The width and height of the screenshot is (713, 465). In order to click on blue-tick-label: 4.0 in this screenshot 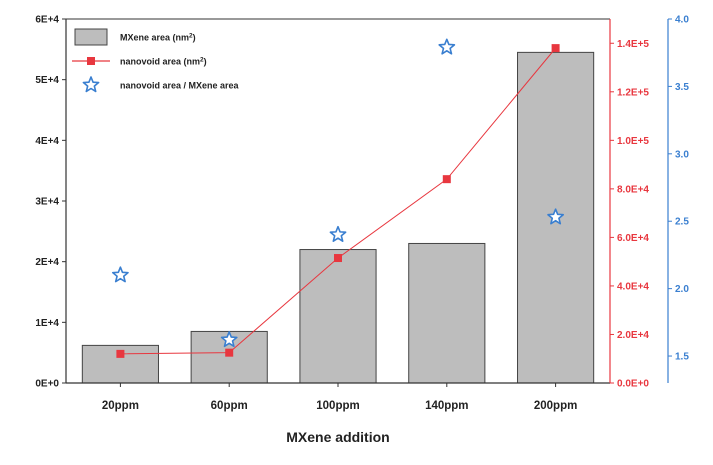, I will do `click(682, 20)`.